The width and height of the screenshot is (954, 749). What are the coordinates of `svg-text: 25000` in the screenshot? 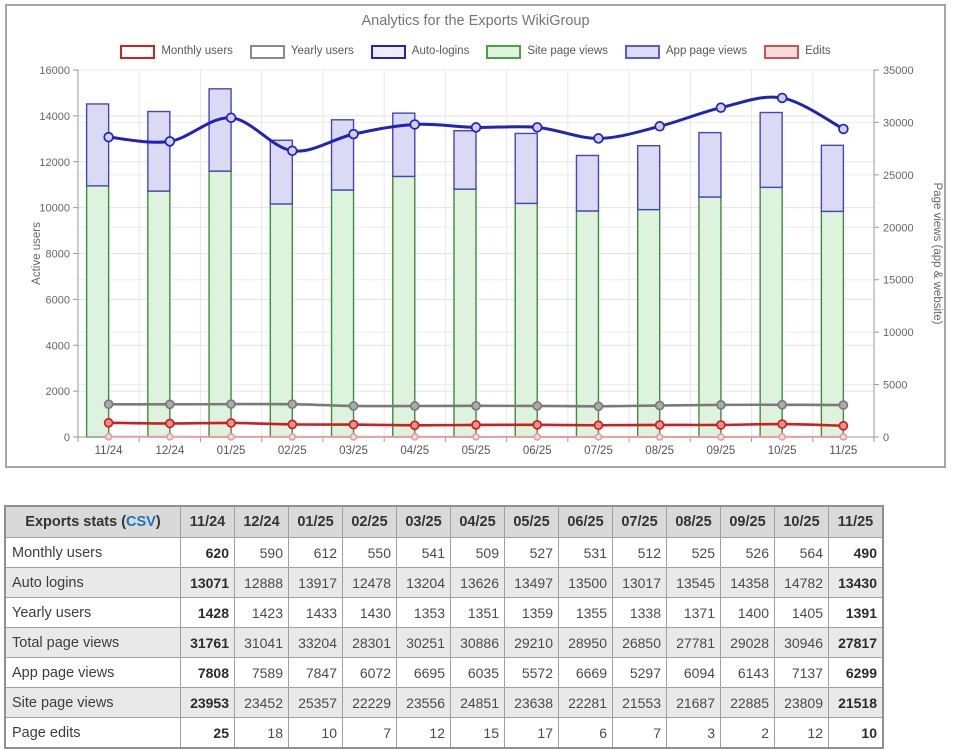 It's located at (898, 176).